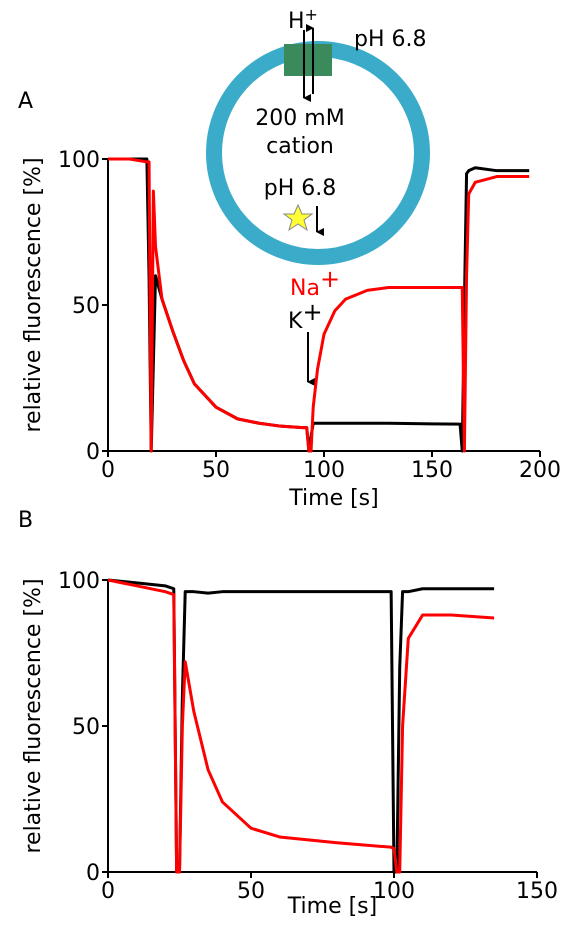 The image size is (571, 933). What do you see at coordinates (305, 288) in the screenshot?
I see `annotation-text: Na` at bounding box center [305, 288].